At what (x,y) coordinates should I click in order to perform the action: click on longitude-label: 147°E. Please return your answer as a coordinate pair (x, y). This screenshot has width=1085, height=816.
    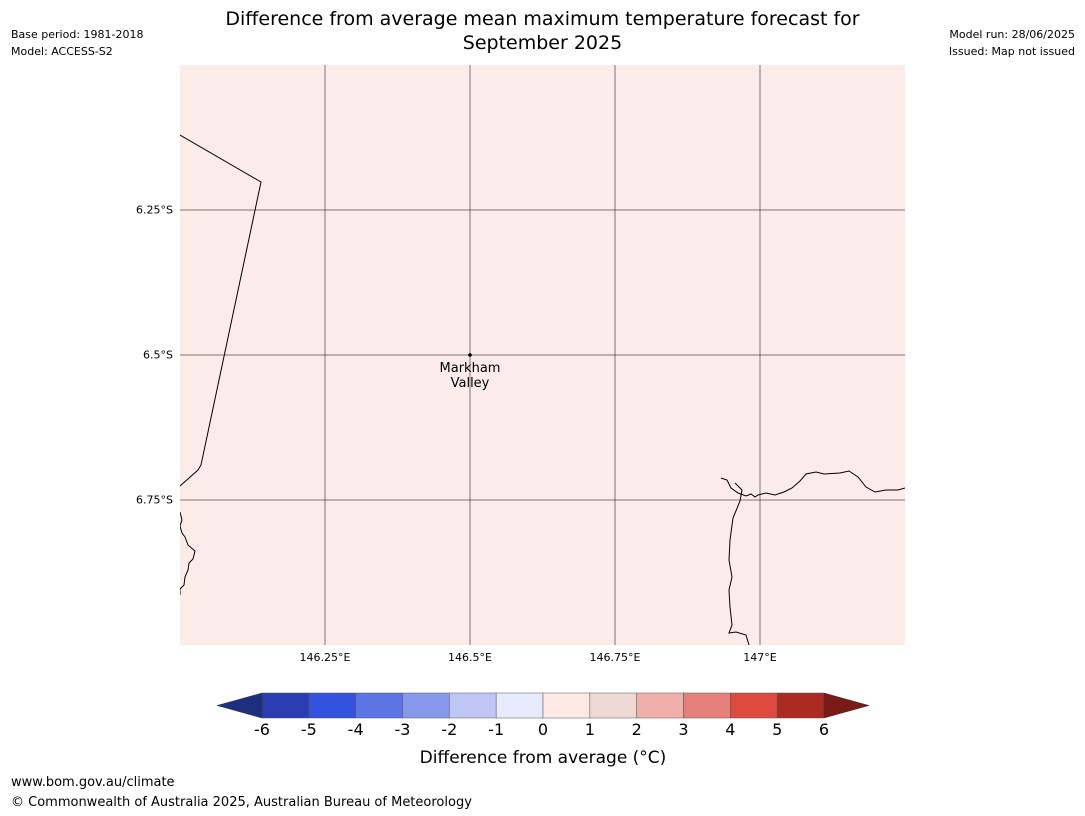
    Looking at the image, I should click on (760, 657).